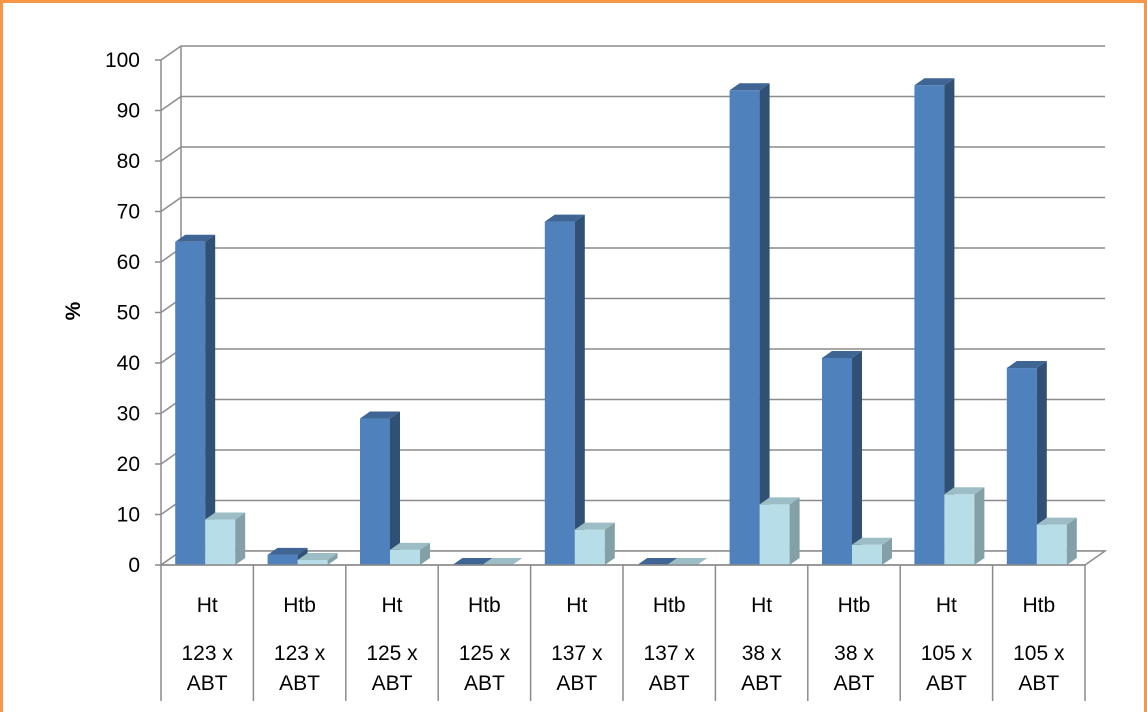 Image resolution: width=1147 pixels, height=715 pixels. What do you see at coordinates (128, 111) in the screenshot?
I see `y-tick-label: 90` at bounding box center [128, 111].